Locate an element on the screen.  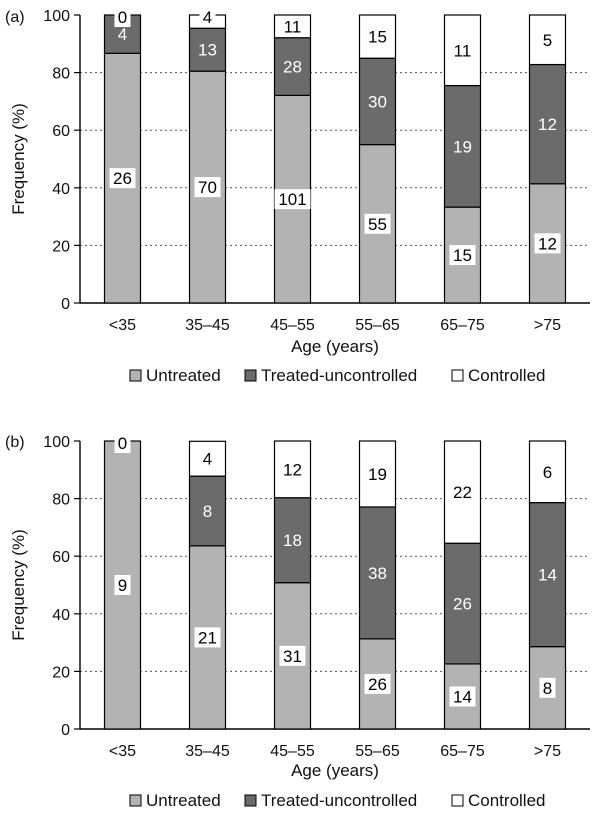
value-label: 30 is located at coordinates (377, 101).